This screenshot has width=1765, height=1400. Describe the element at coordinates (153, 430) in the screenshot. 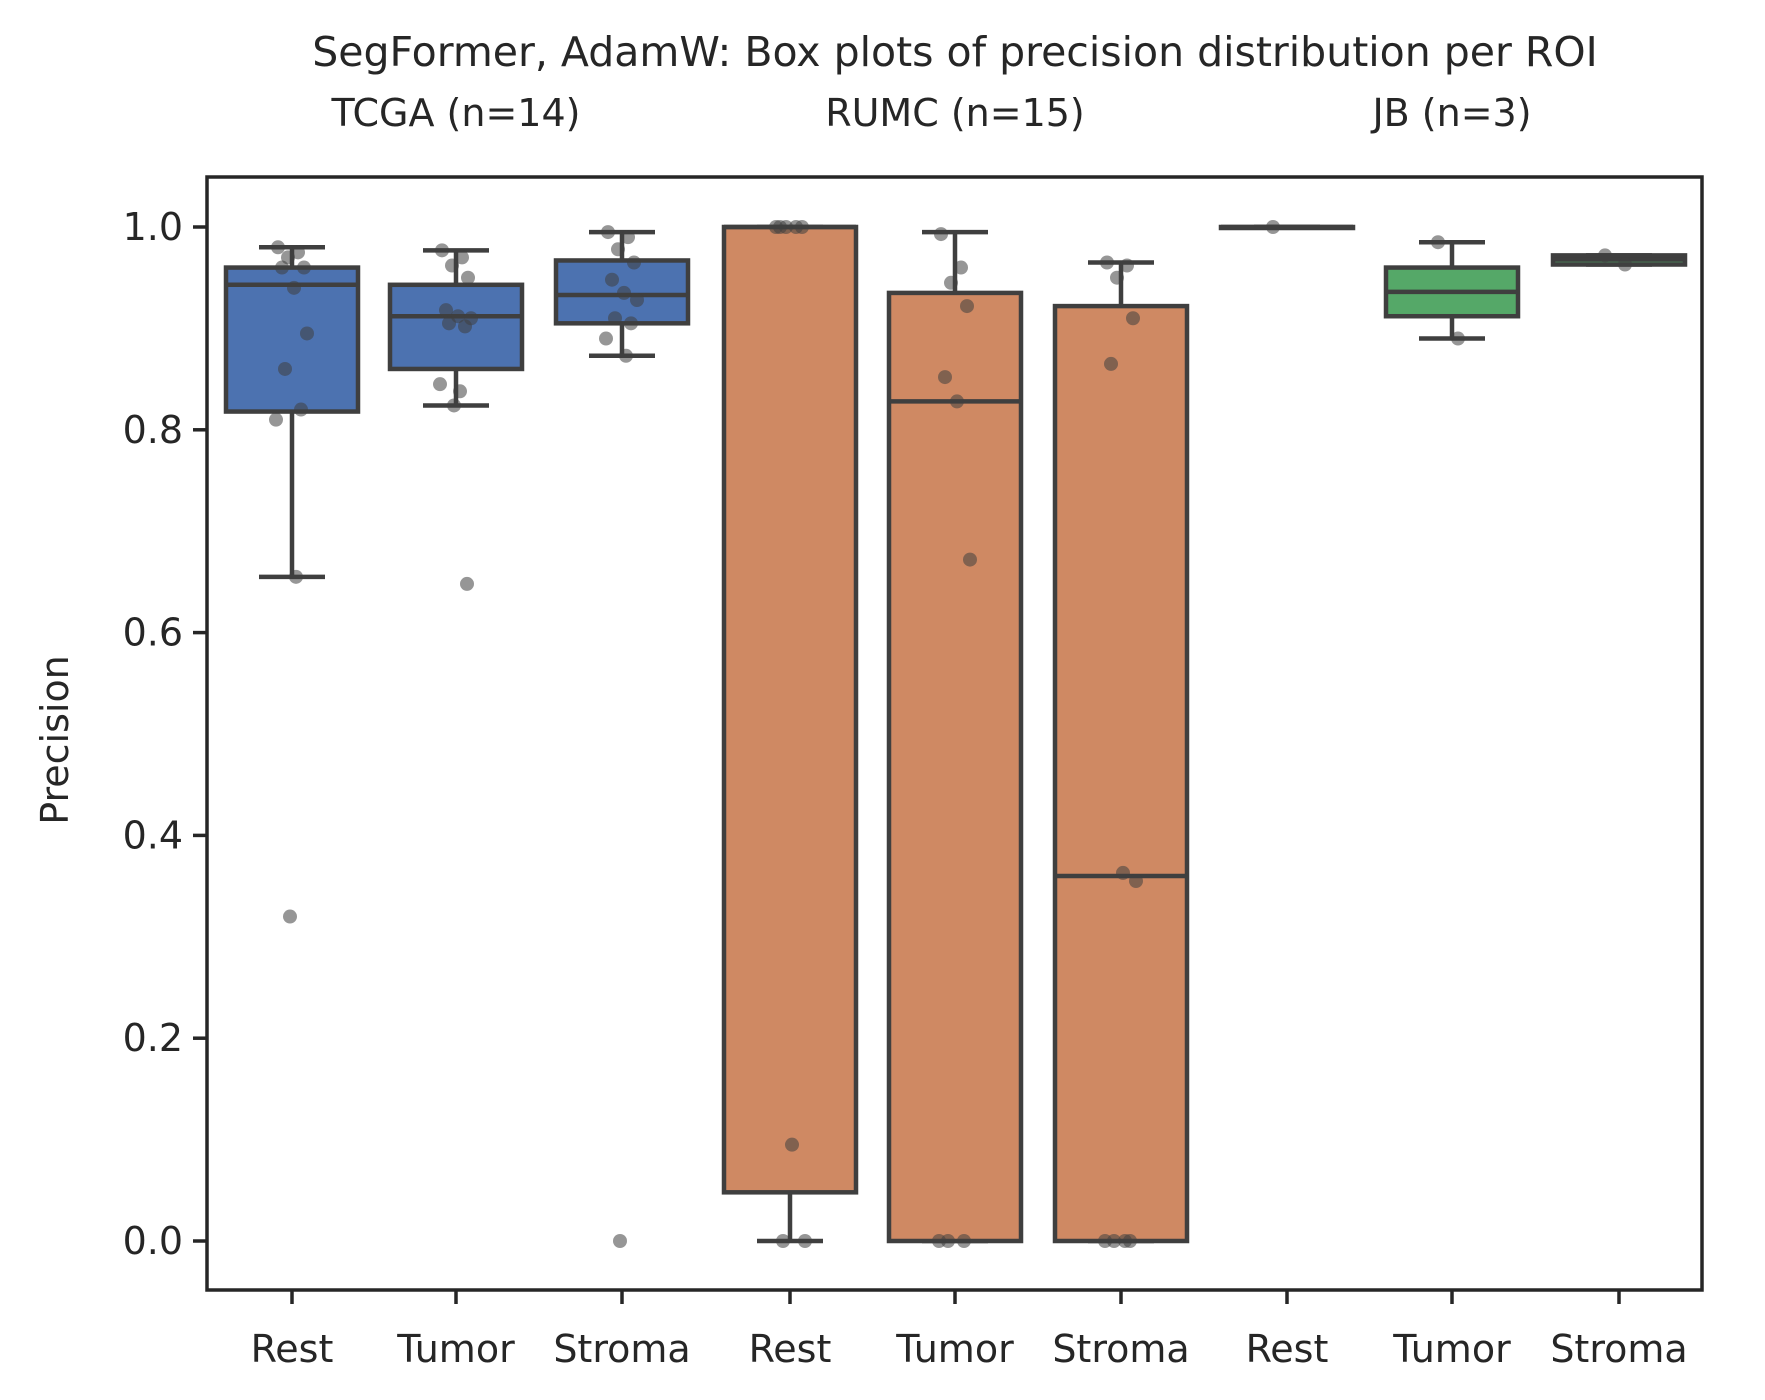

I see `y-tick-label: 0.8` at that location.